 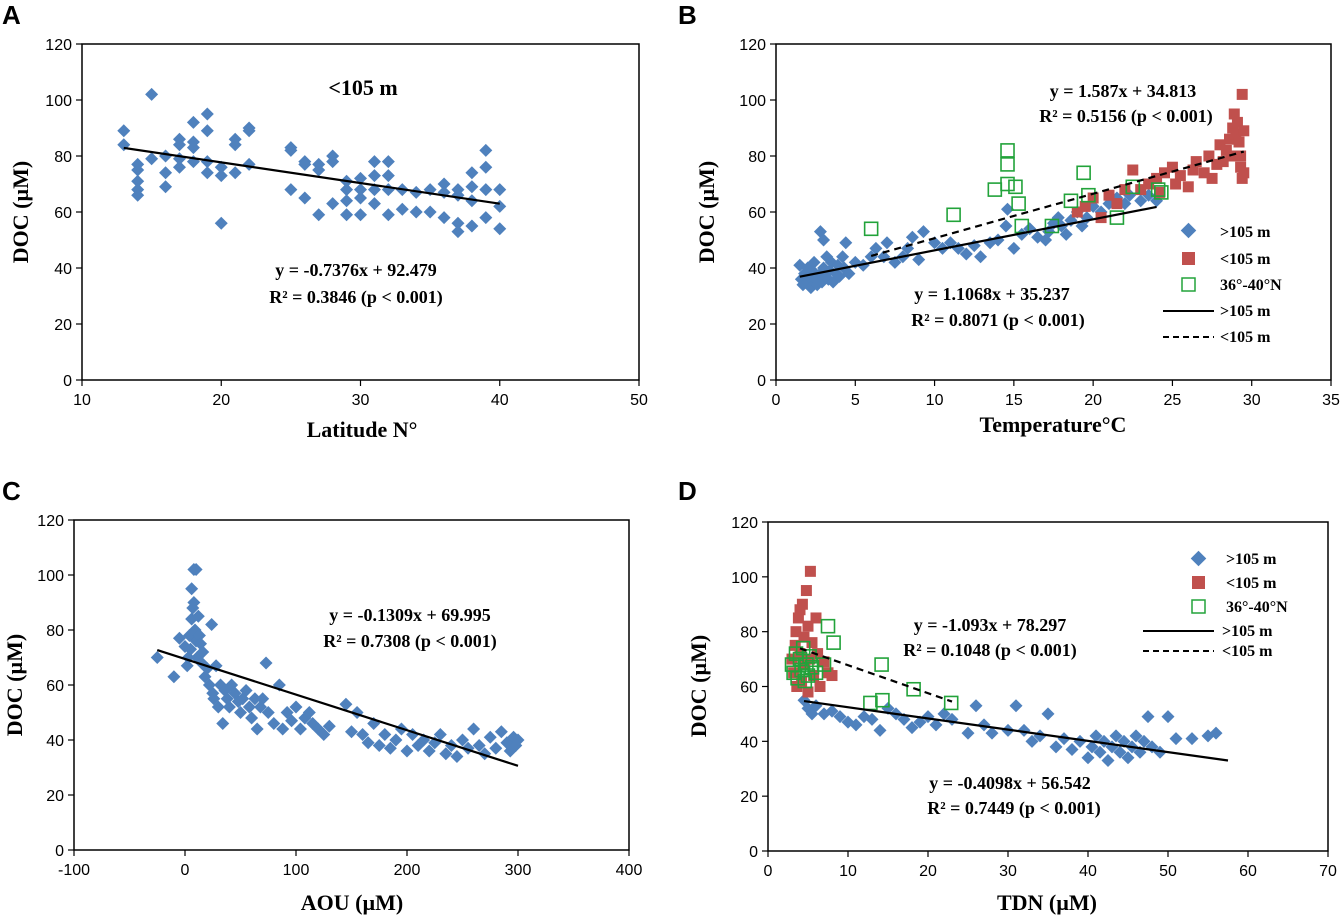 I want to click on x-tick-label-d: 70, so click(x=1328, y=871).